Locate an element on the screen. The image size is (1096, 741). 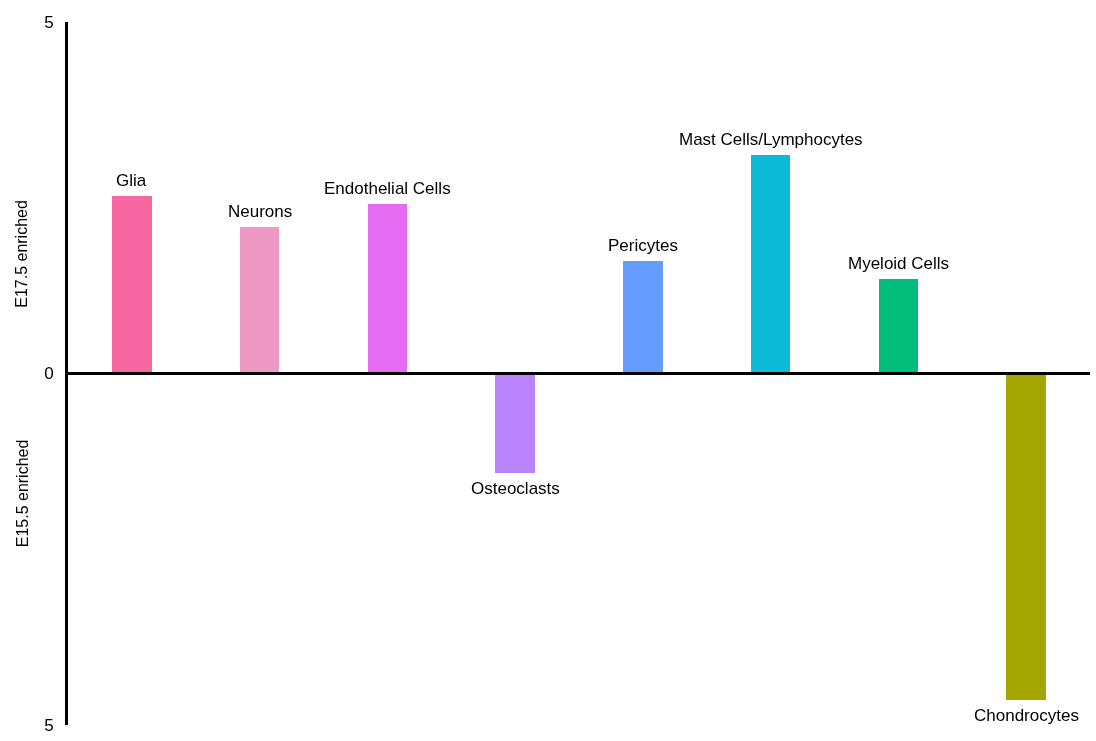
x-tick-label: Pericytes is located at coordinates (643, 245).